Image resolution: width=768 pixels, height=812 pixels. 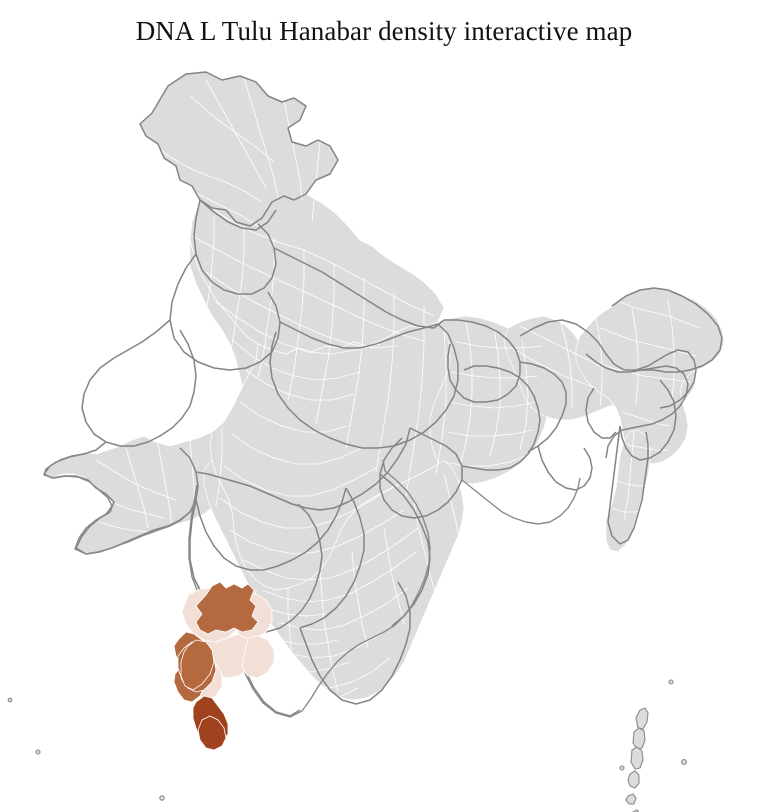 I want to click on coastline-west, so click(x=120, y=474).